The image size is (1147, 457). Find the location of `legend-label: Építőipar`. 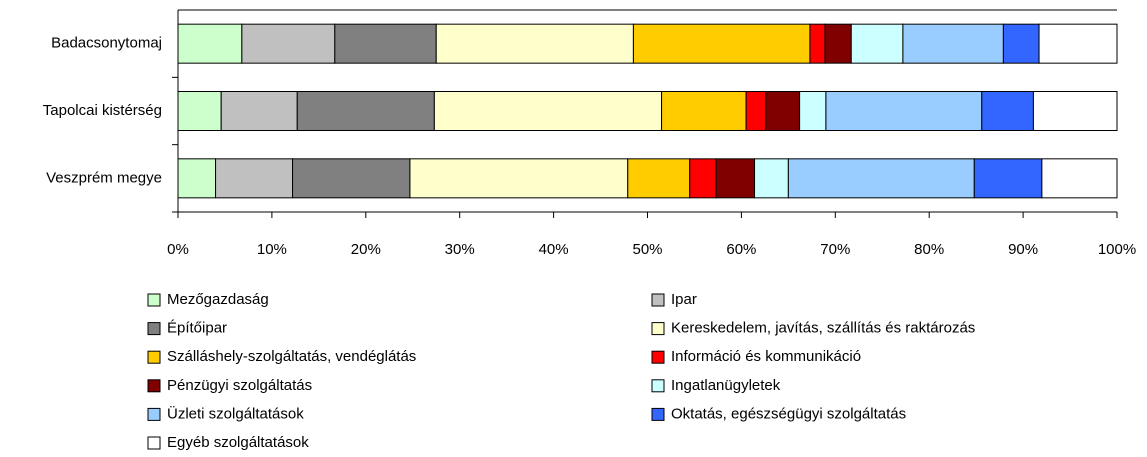

legend-label: Építőipar is located at coordinates (197, 328).